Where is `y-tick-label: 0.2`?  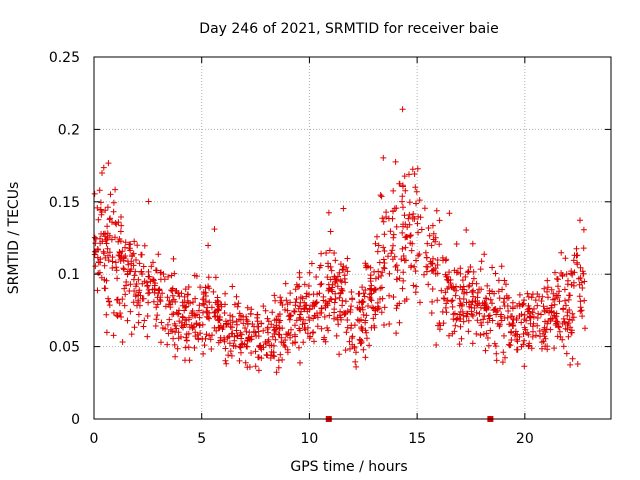 y-tick-label: 0.2 is located at coordinates (69, 130).